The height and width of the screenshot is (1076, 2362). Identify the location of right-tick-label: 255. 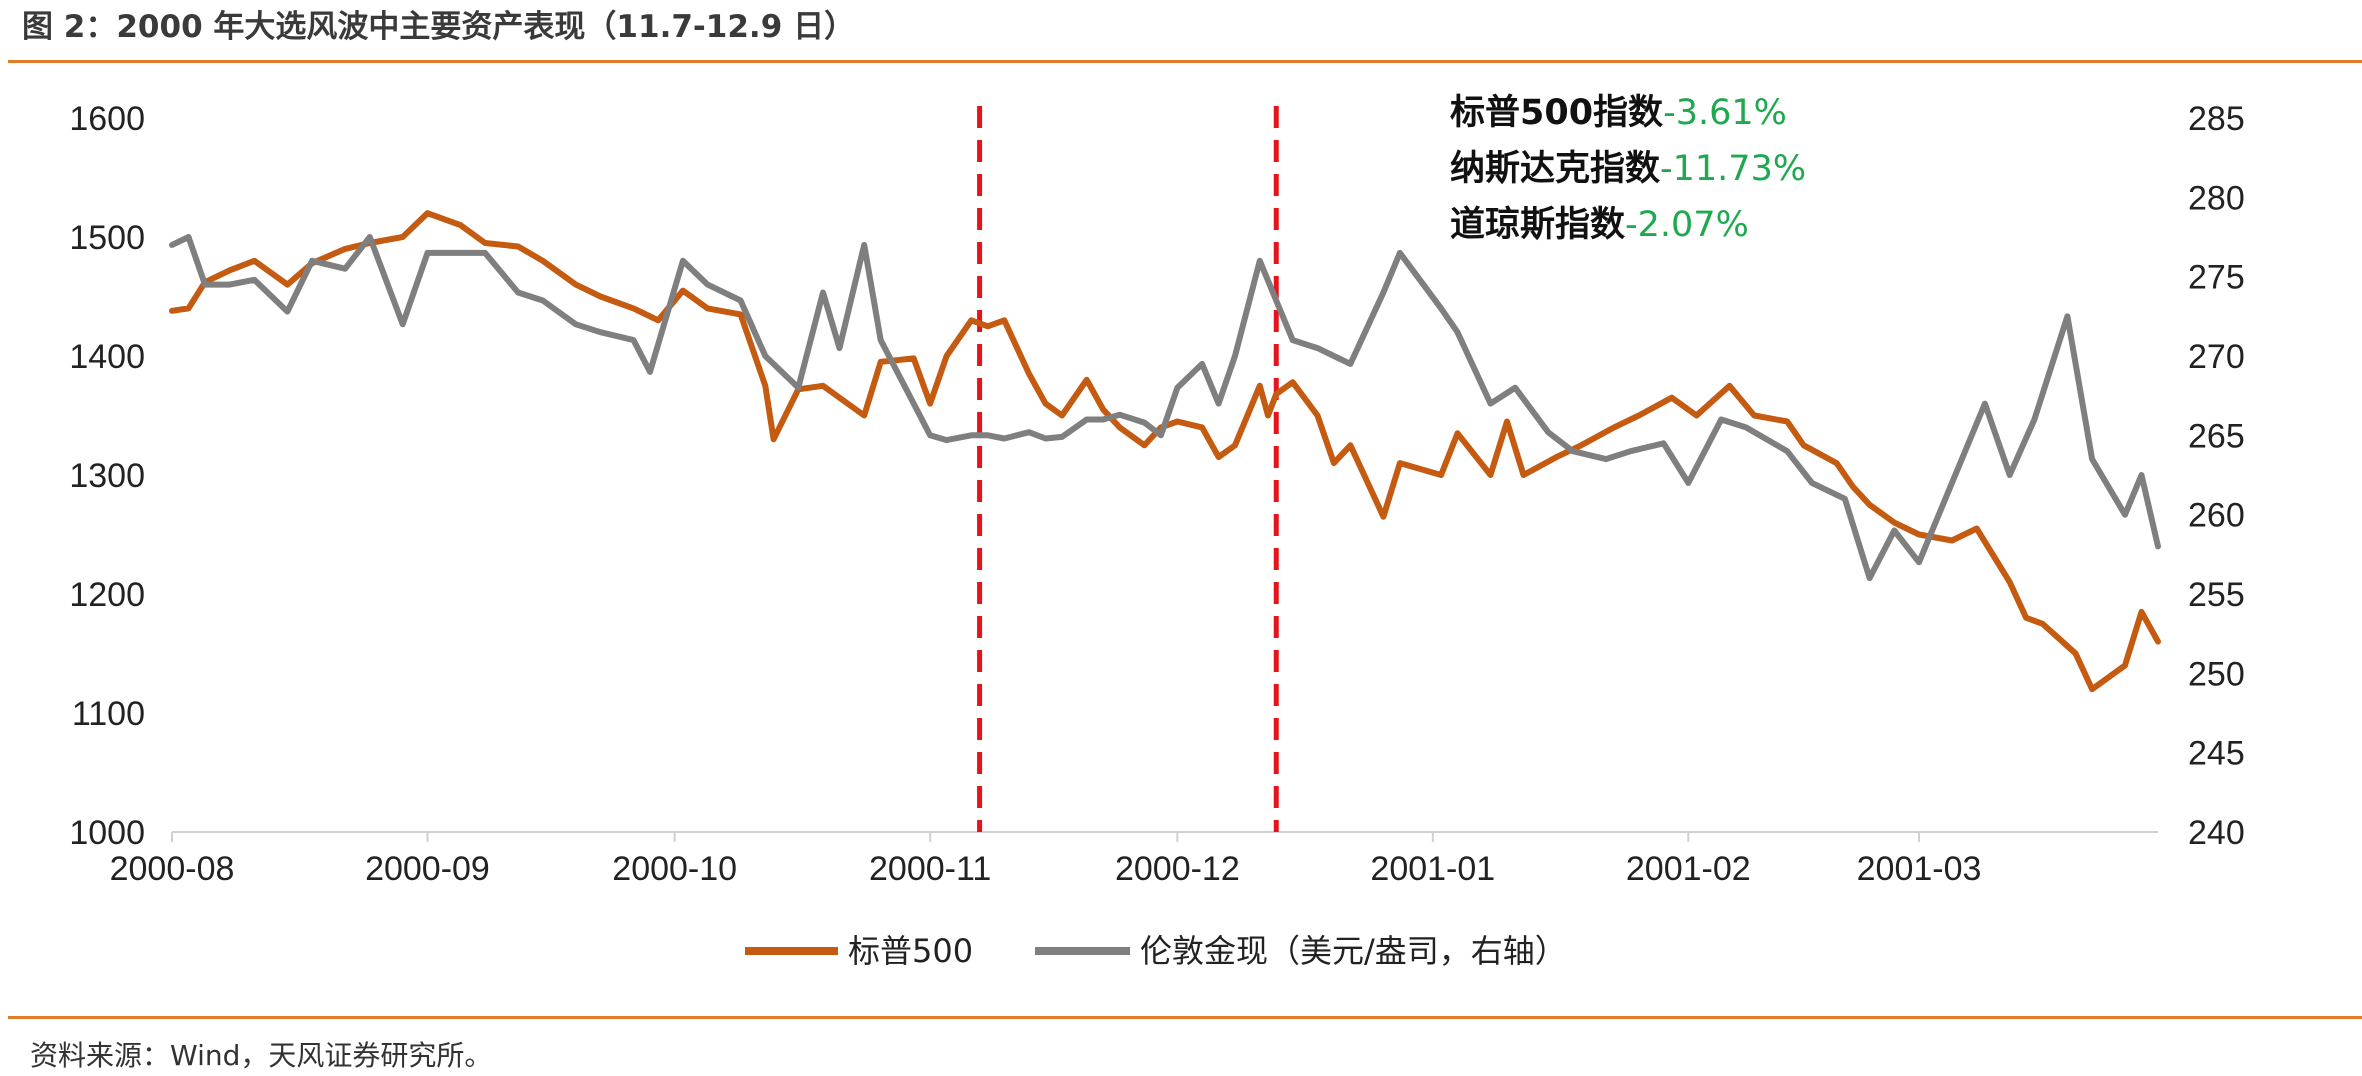
(2216, 595).